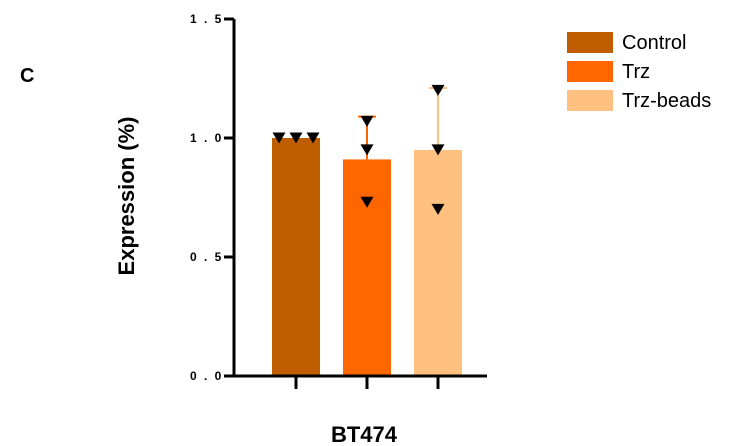 This screenshot has width=742, height=446. What do you see at coordinates (367, 267) in the screenshot?
I see `bar-trz` at bounding box center [367, 267].